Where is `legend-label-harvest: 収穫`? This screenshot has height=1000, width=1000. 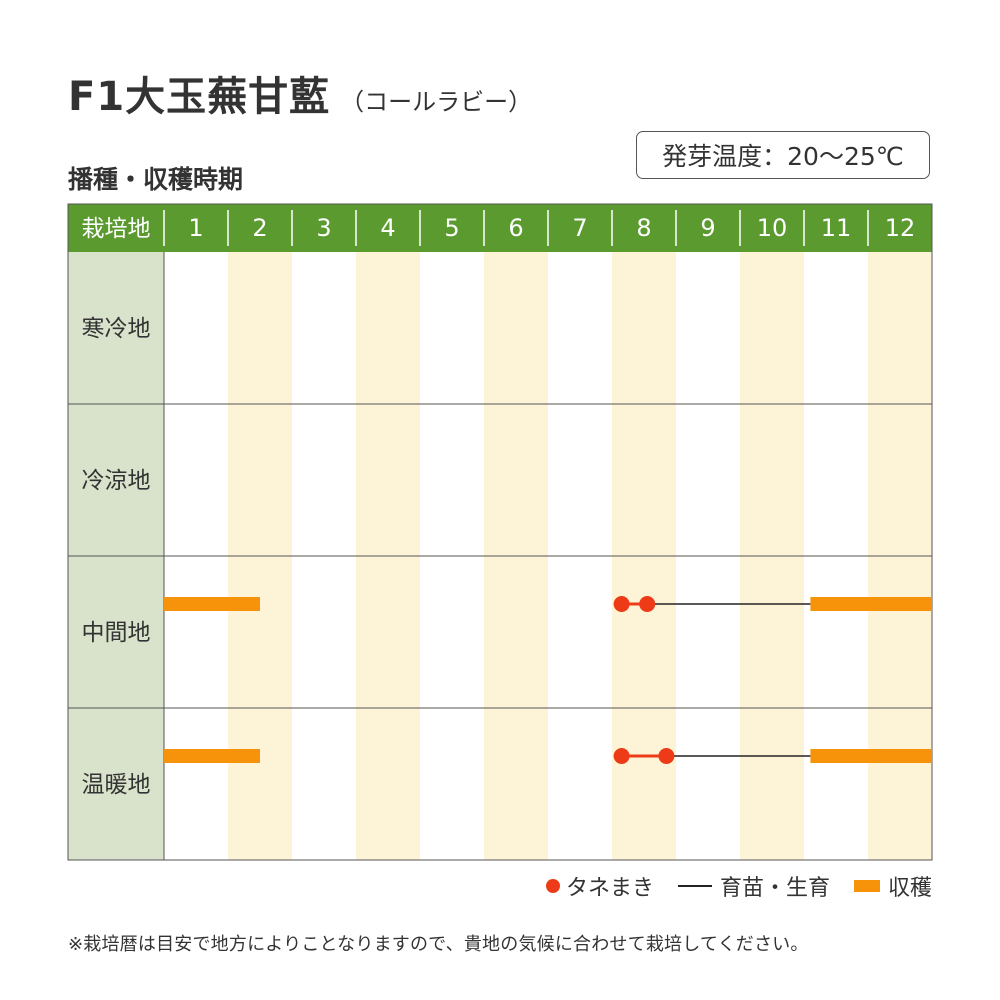
legend-label-harvest: 収穫 is located at coordinates (909, 888).